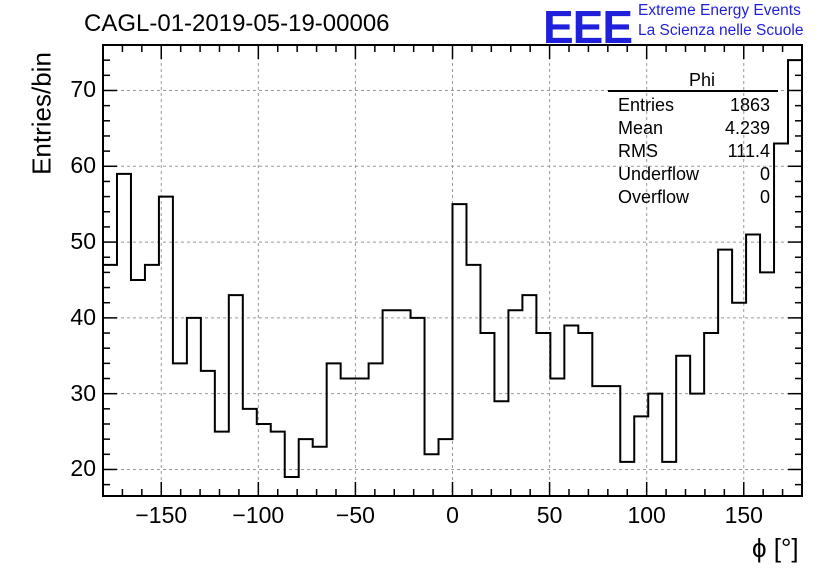 Image resolution: width=836 pixels, height=572 pixels. What do you see at coordinates (83, 241) in the screenshot?
I see `y-tick-label: 50` at bounding box center [83, 241].